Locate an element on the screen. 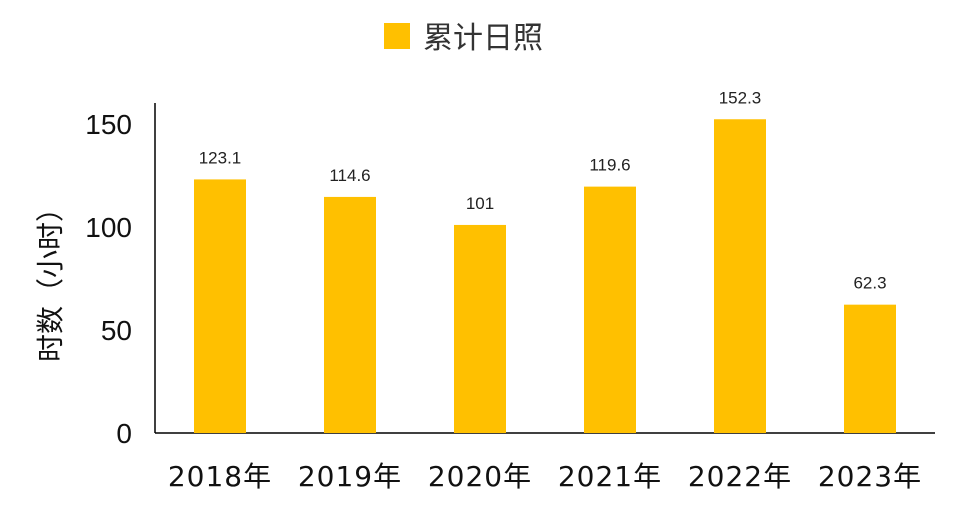 The width and height of the screenshot is (958, 515). data-label: 114.6 is located at coordinates (349, 175).